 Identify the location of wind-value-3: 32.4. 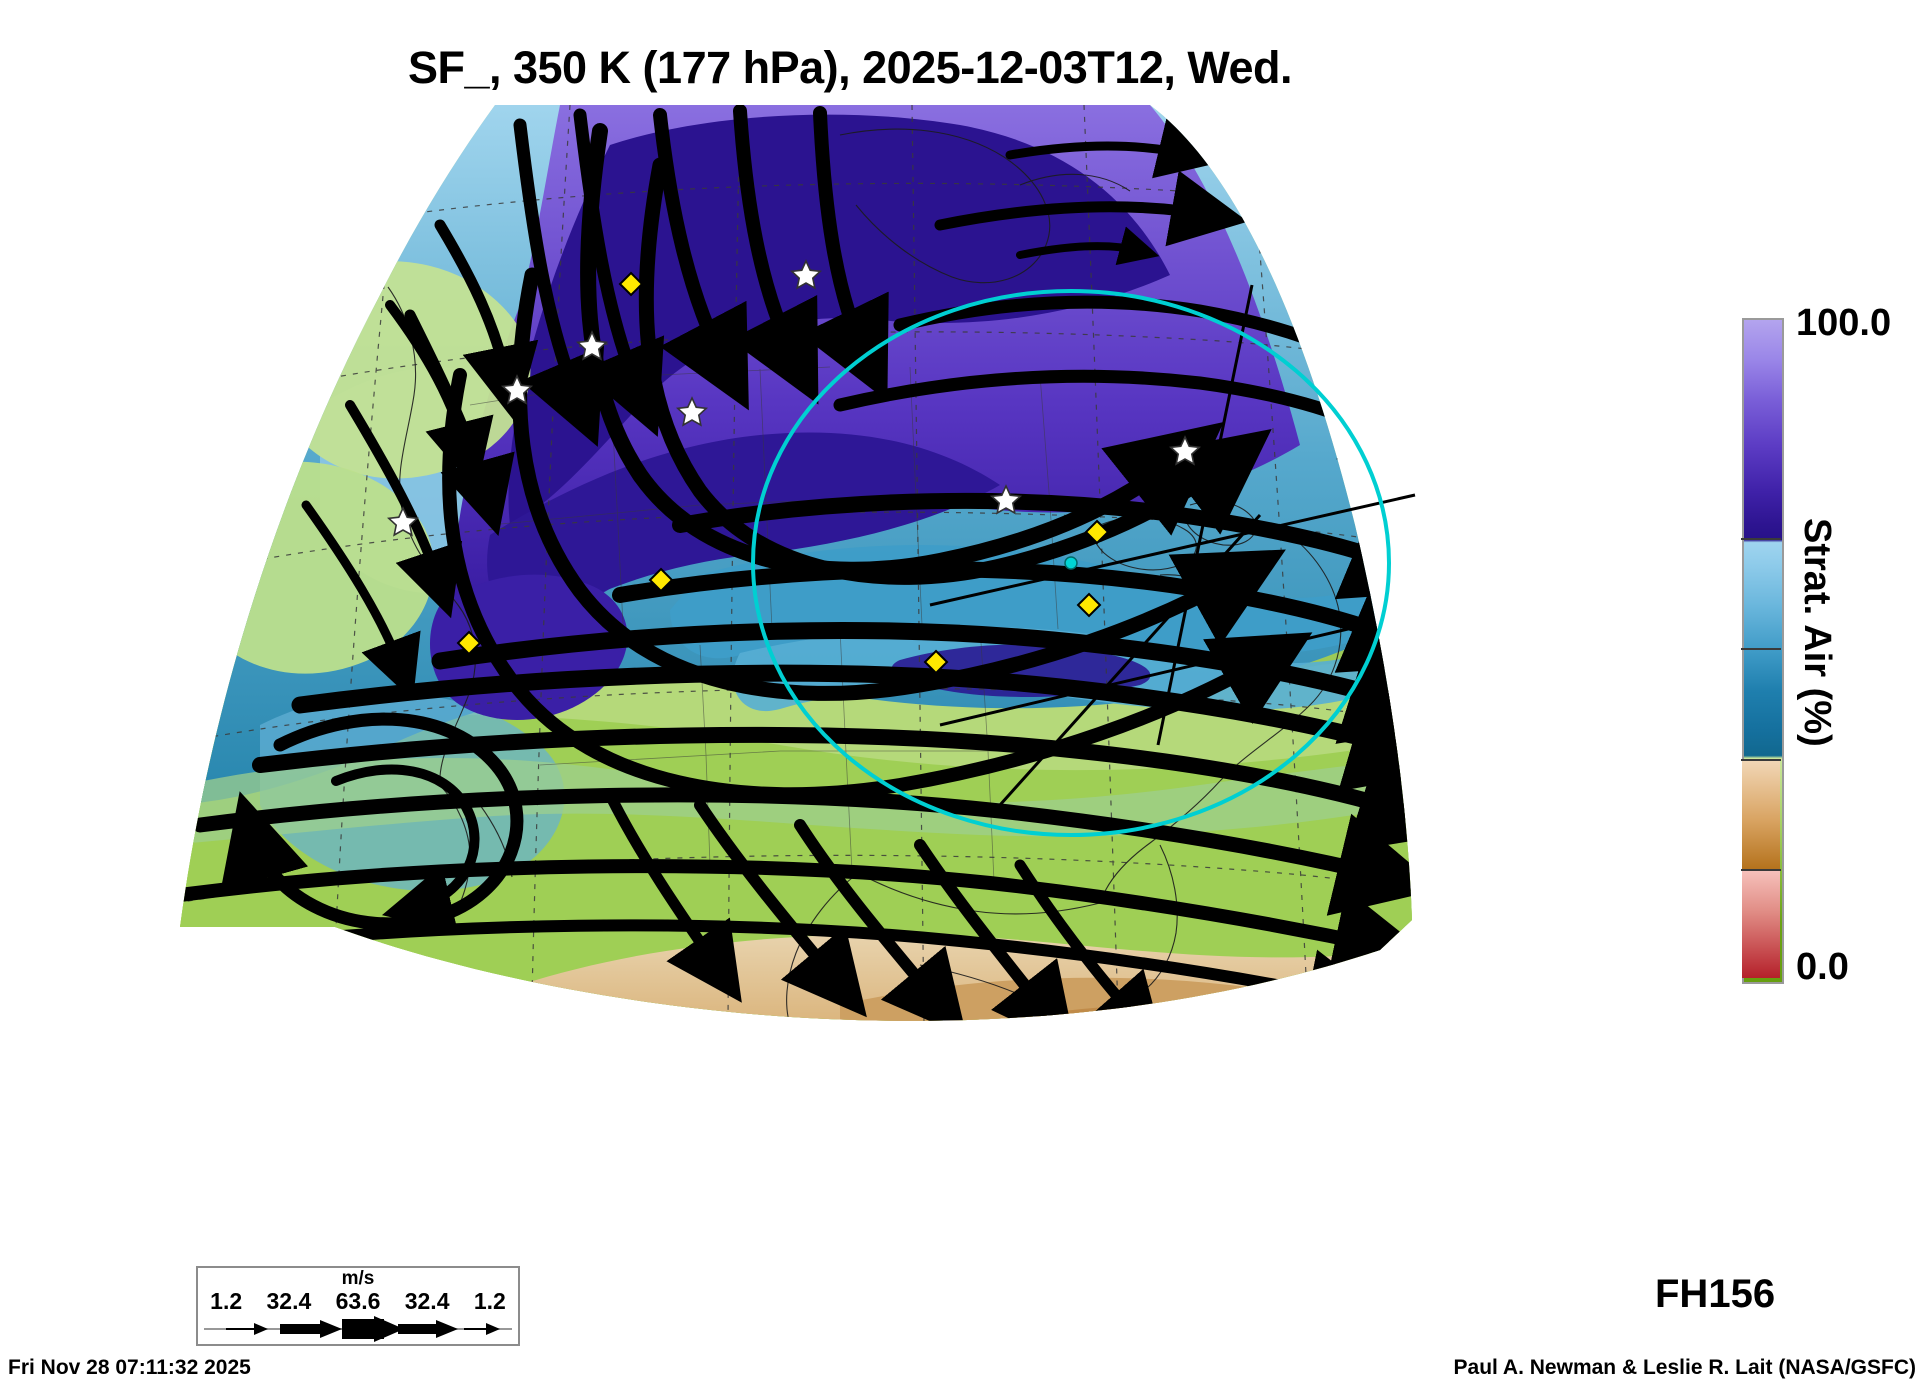
(427, 1301).